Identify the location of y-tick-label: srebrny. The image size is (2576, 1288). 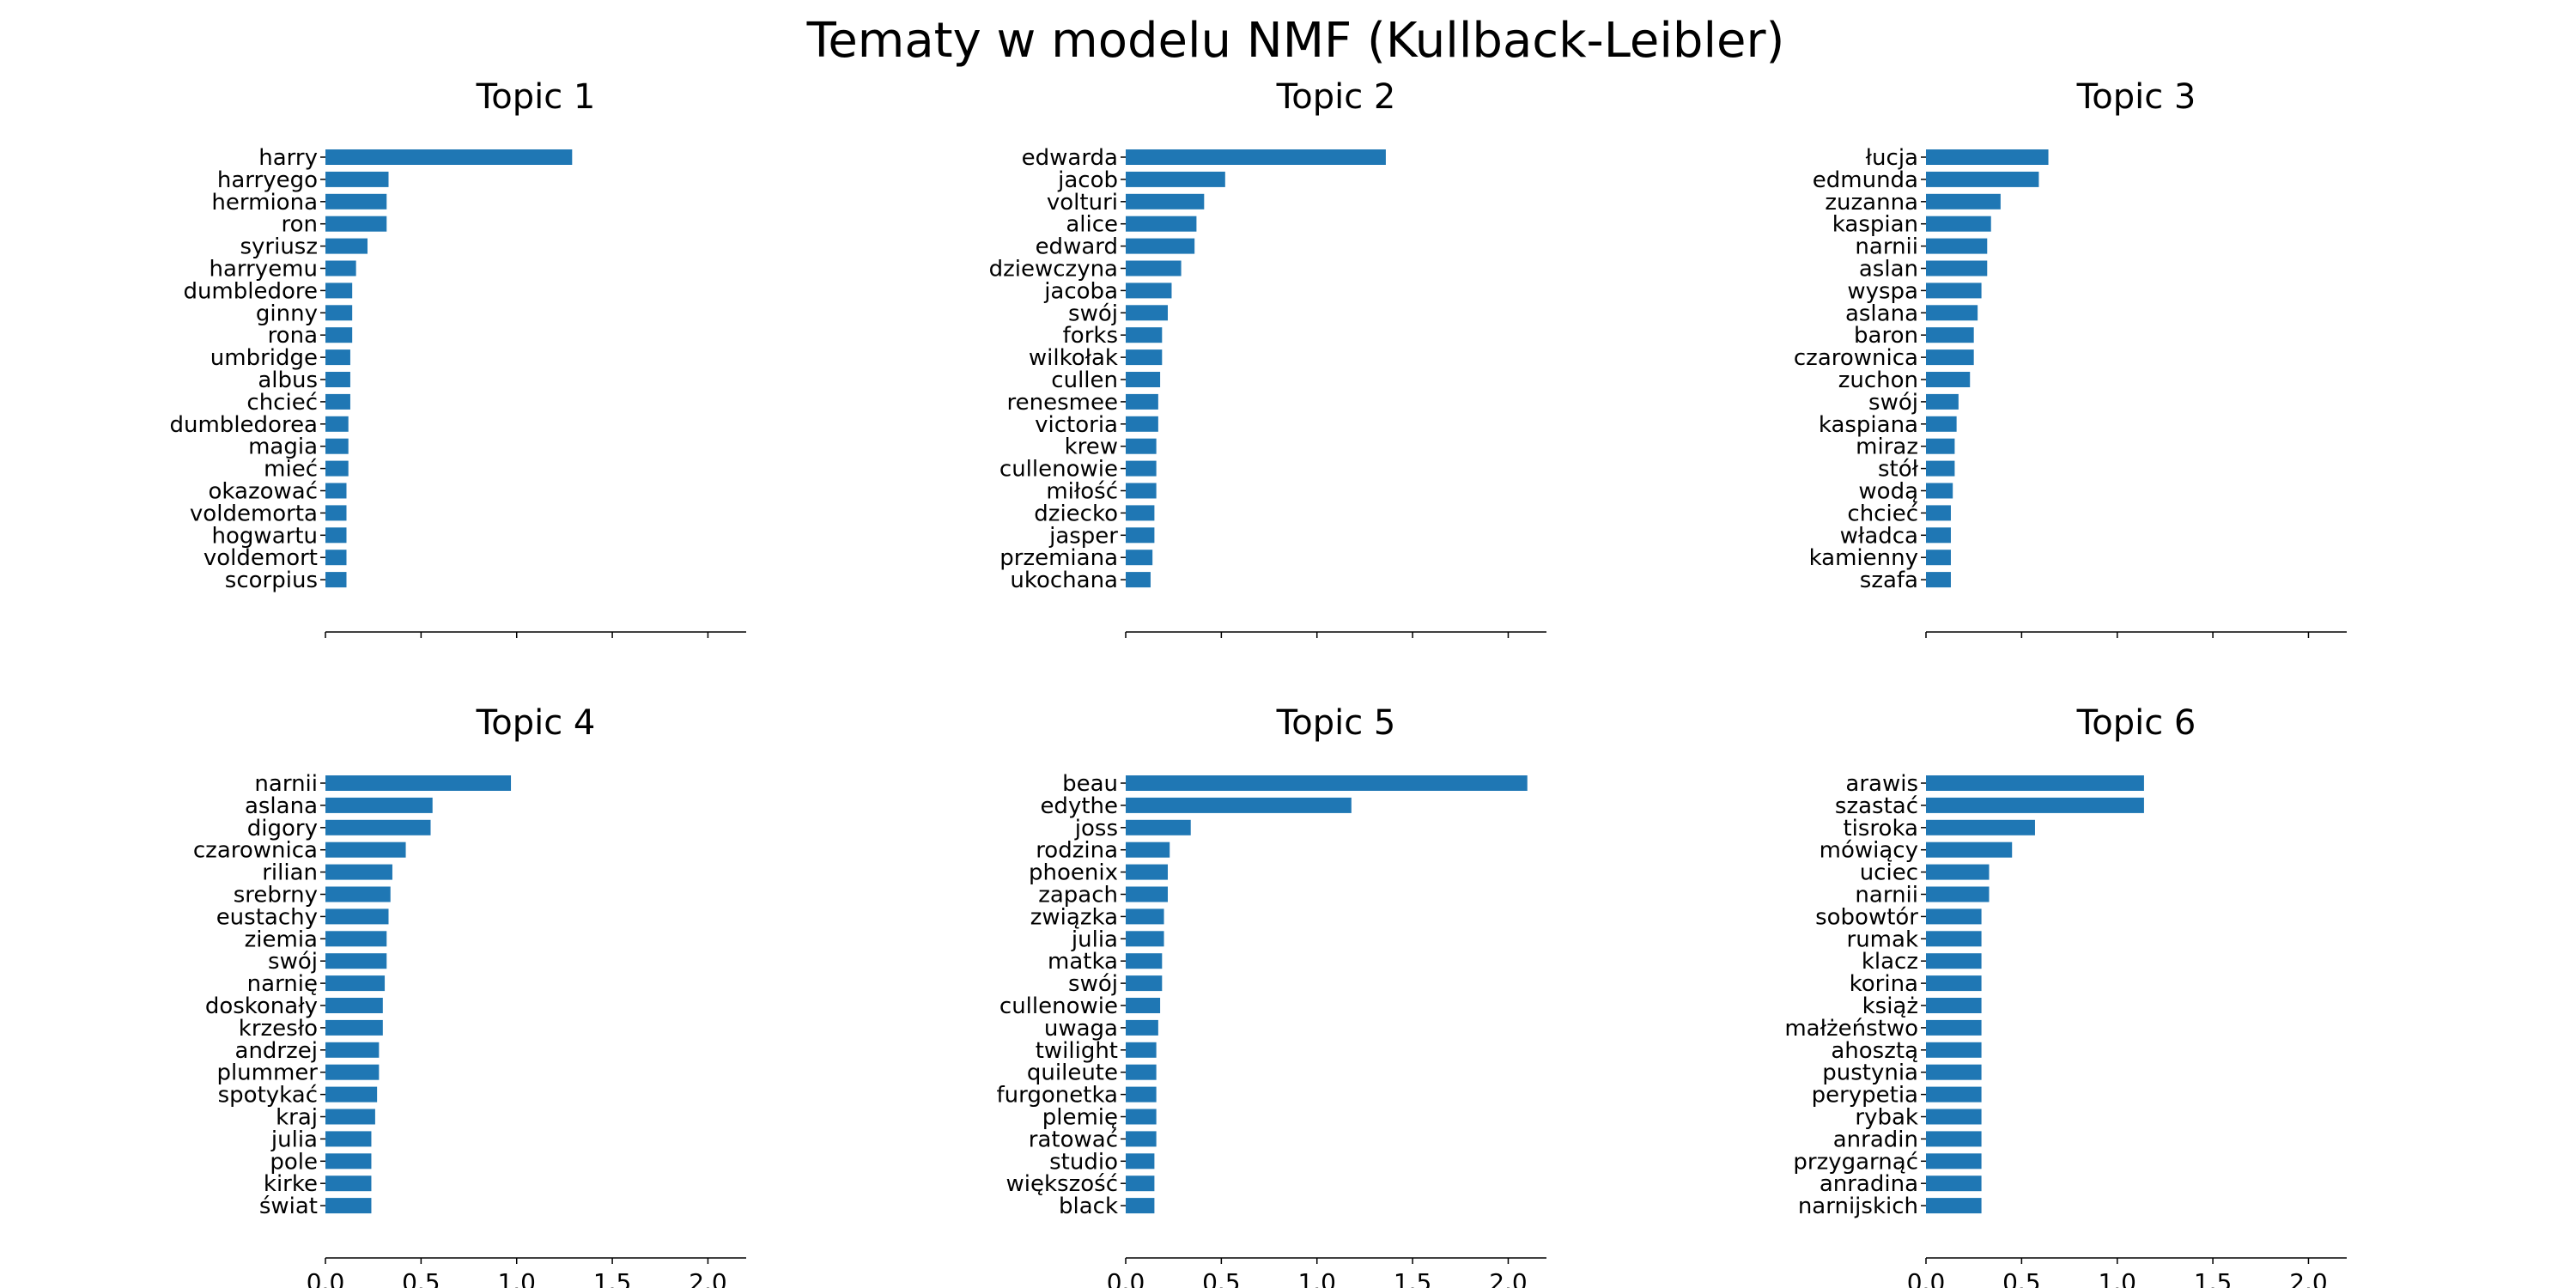
(276, 896).